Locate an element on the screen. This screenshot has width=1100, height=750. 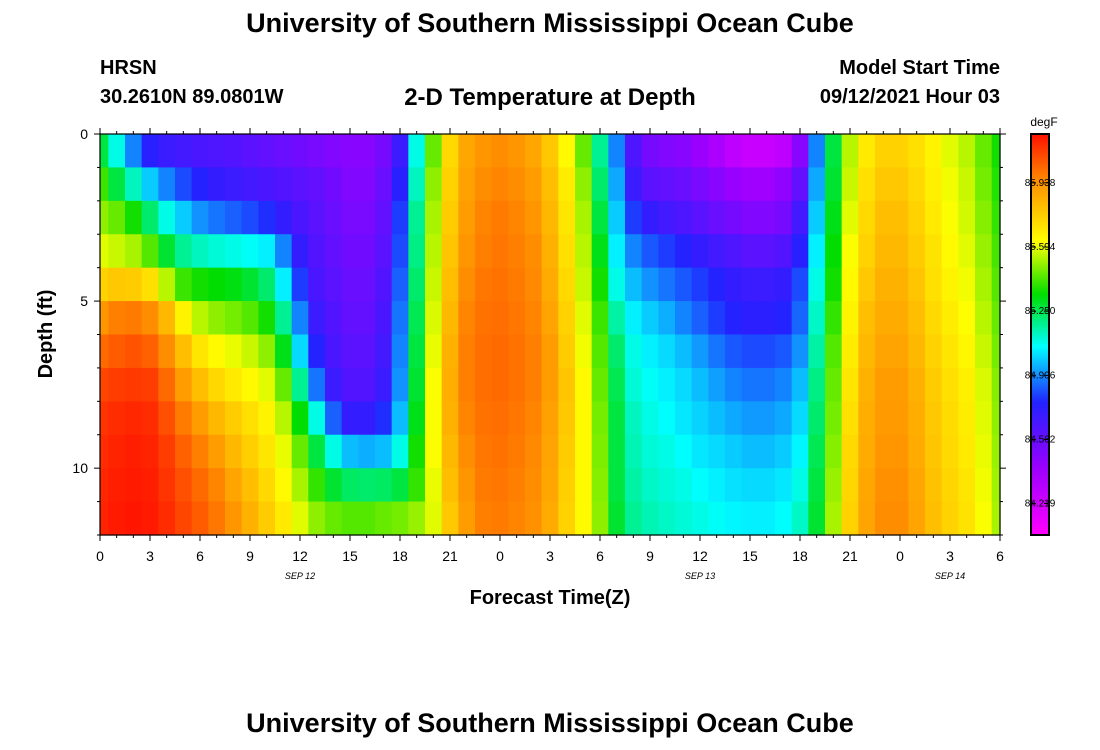
x-tick-label: 3 is located at coordinates (550, 556).